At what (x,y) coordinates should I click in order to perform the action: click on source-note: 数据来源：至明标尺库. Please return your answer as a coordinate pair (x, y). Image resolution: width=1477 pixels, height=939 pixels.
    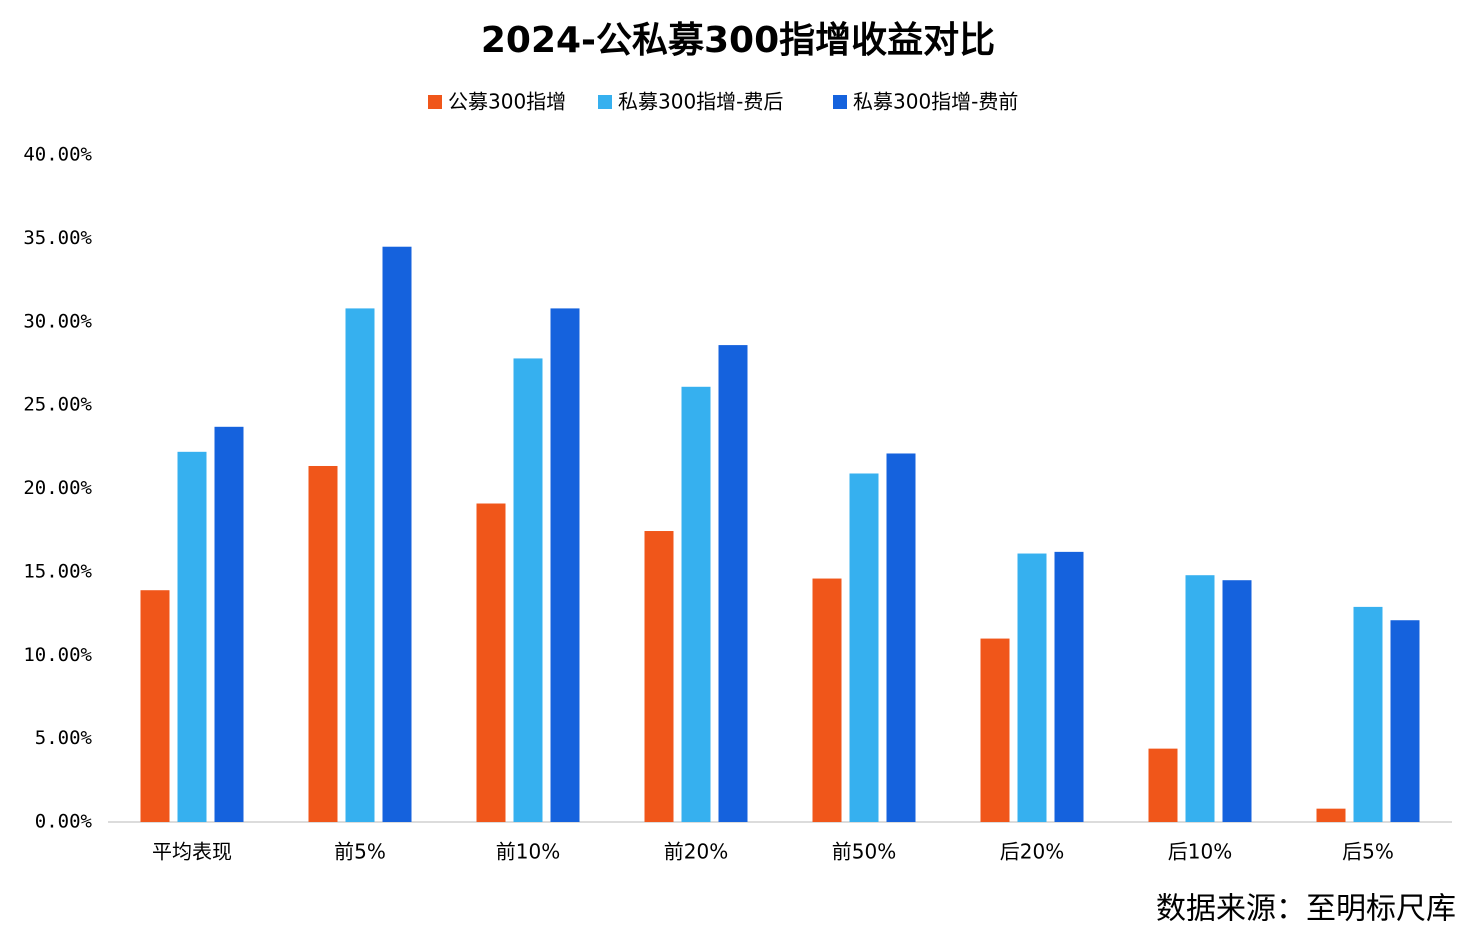
    Looking at the image, I should click on (1306, 909).